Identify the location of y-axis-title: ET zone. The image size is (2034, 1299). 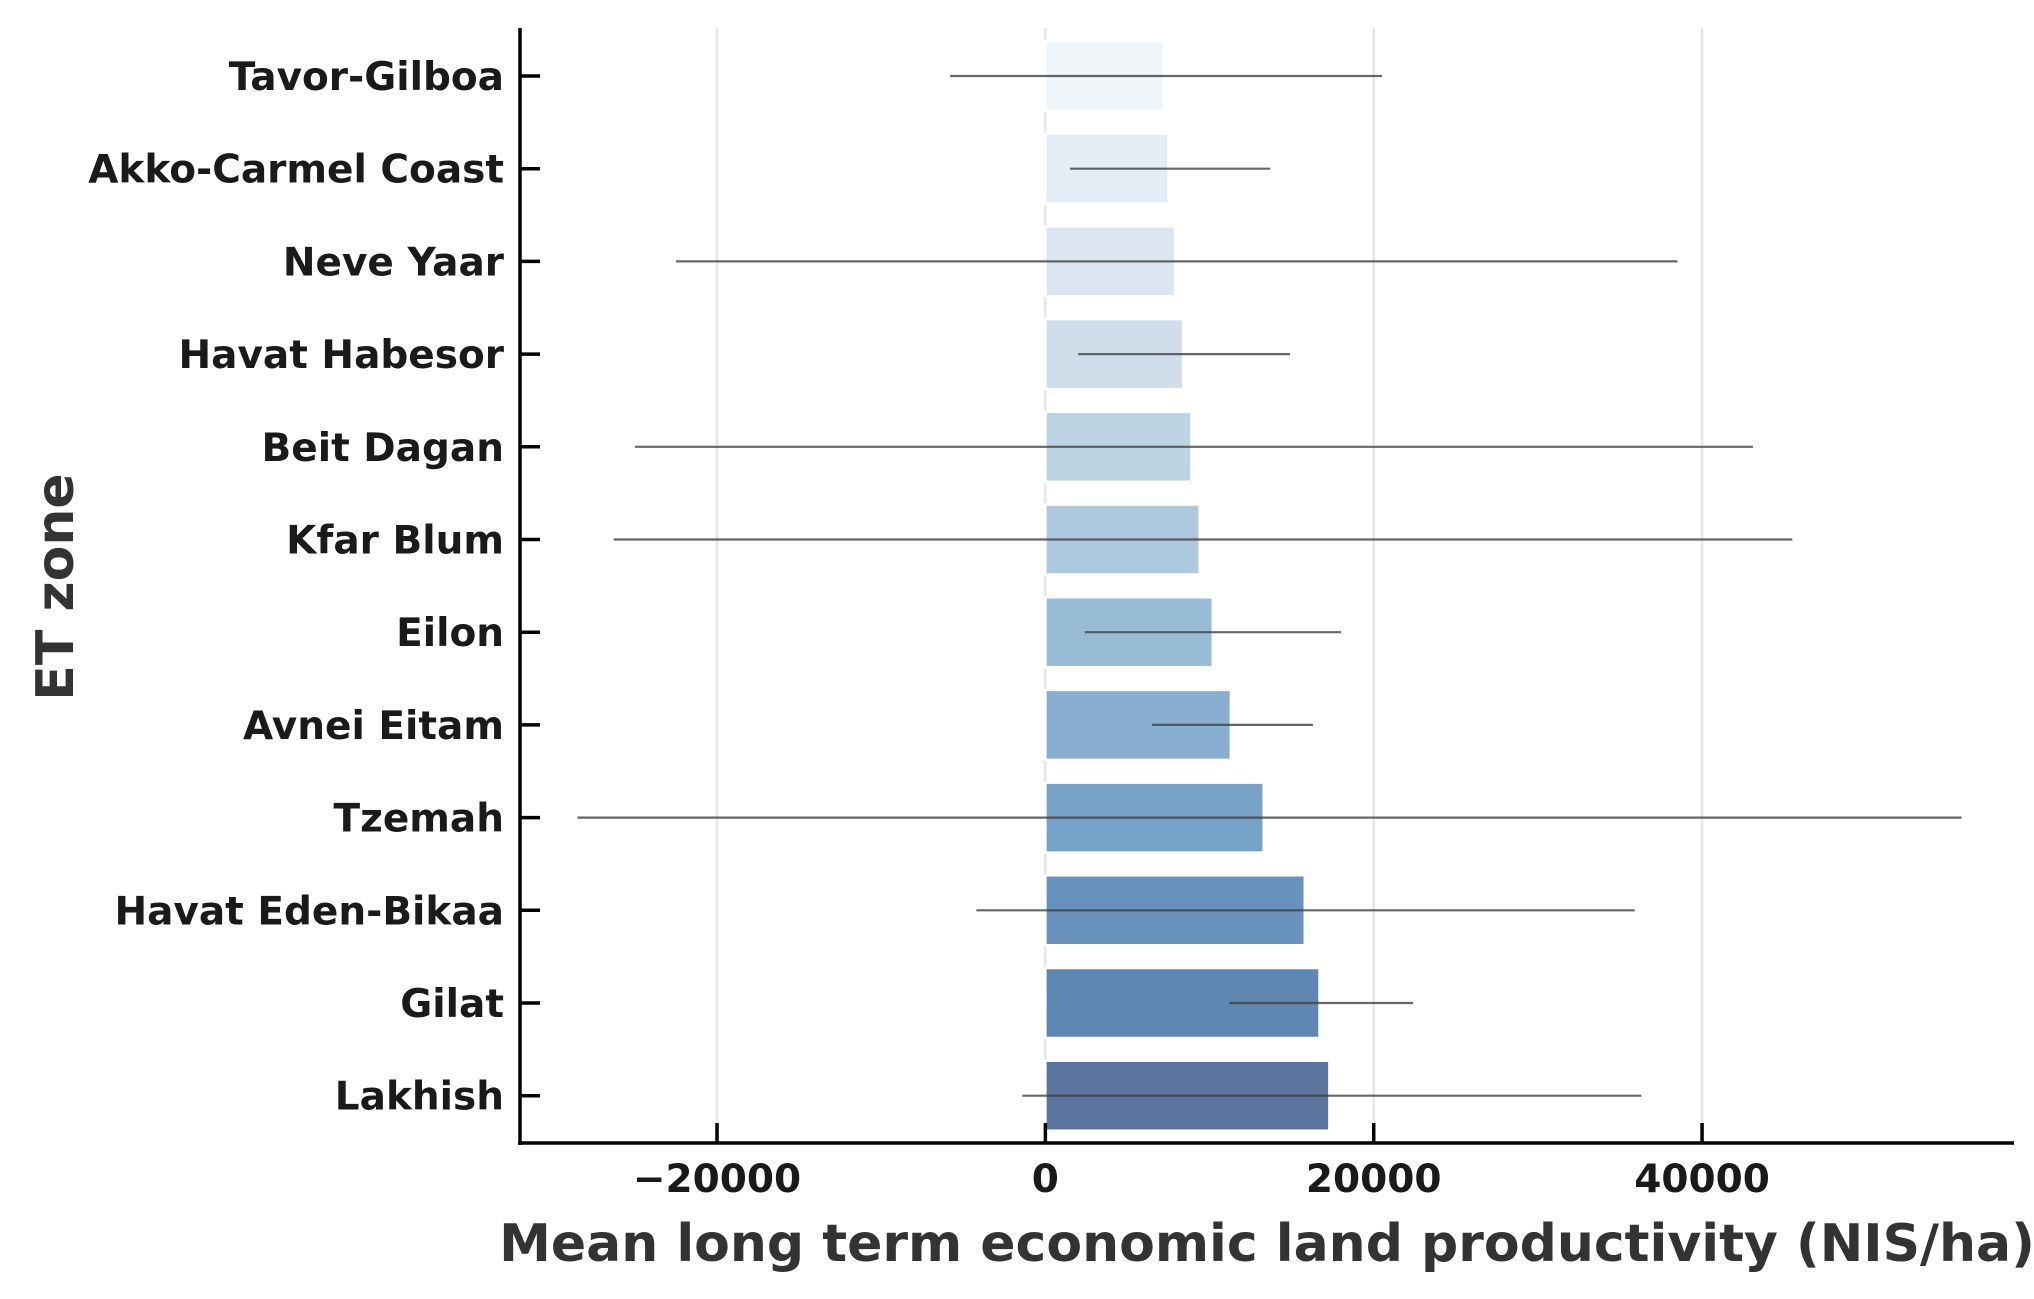
(56, 586).